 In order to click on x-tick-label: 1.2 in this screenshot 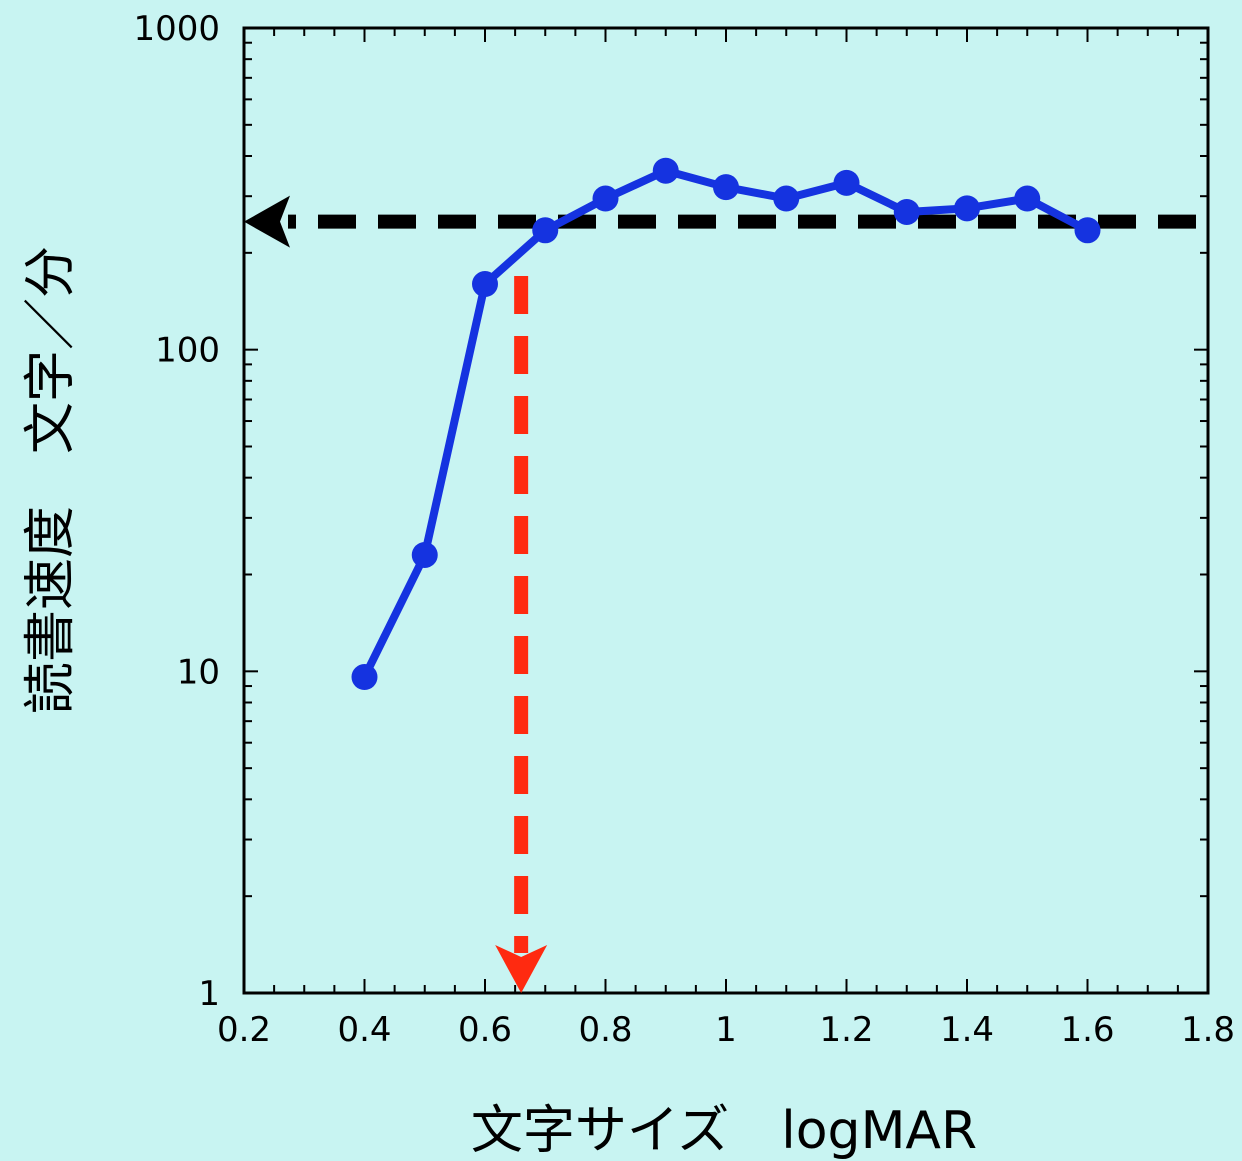, I will do `click(846, 1030)`.